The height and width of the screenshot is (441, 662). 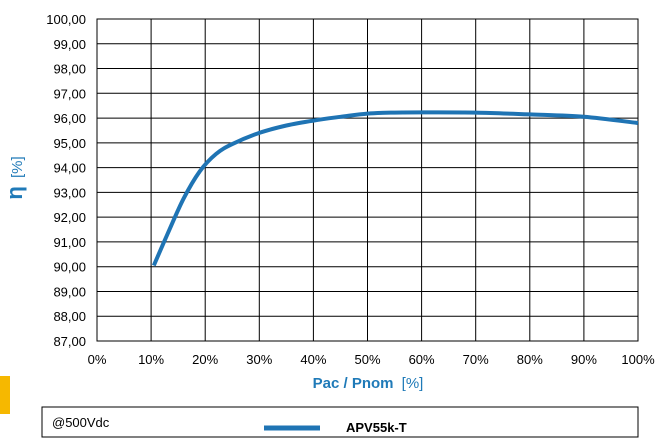 What do you see at coordinates (353, 383) in the screenshot?
I see `x-axis-title-main: Pac / Pnom` at bounding box center [353, 383].